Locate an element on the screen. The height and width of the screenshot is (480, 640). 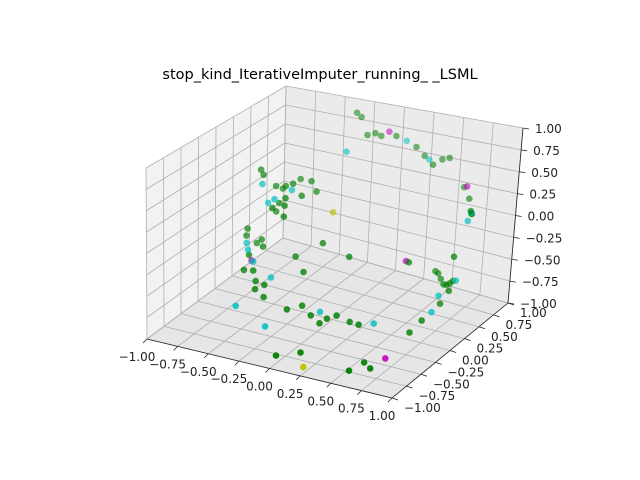
x-tick-label: −0.50 is located at coordinates (198, 372).